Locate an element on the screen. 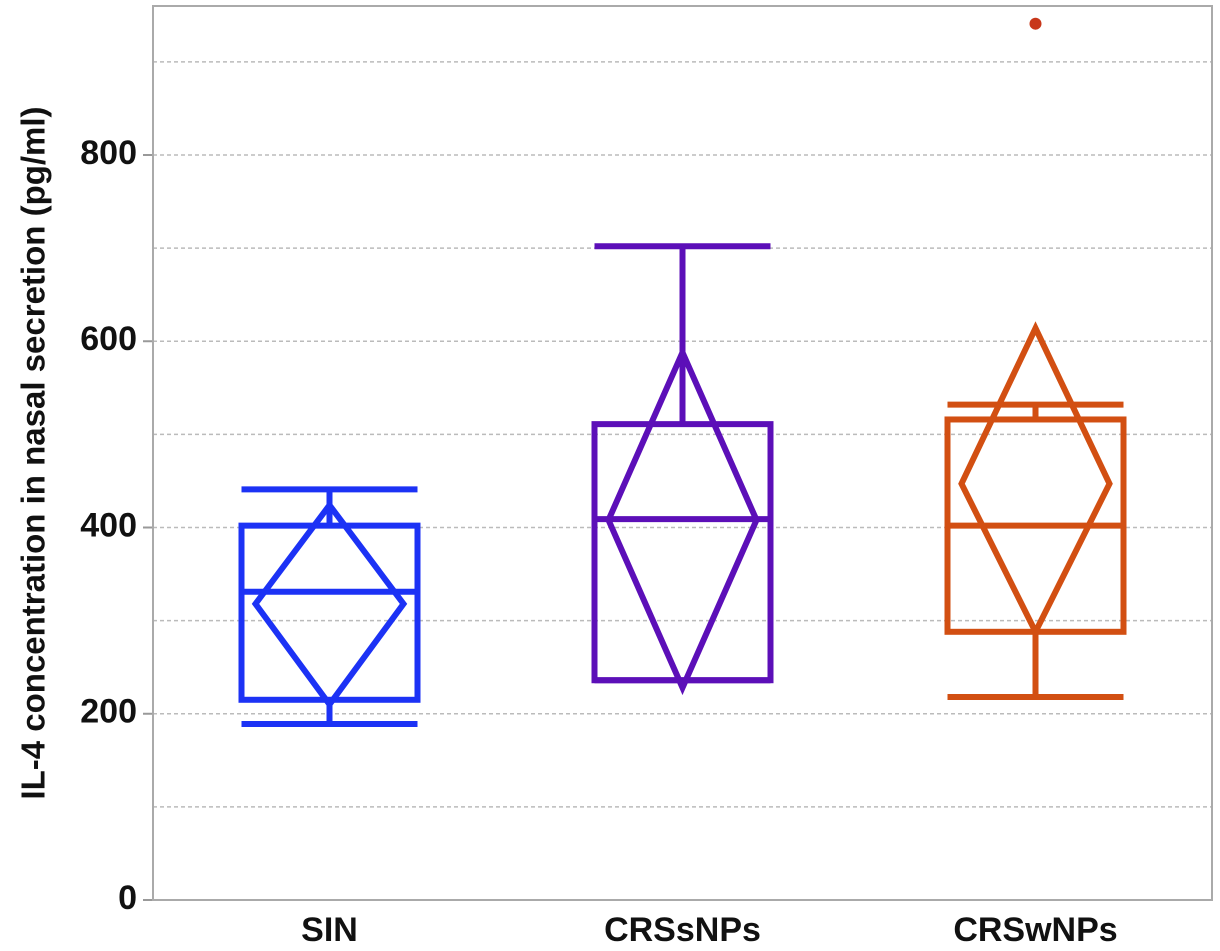 The height and width of the screenshot is (951, 1220). x-tick-label: CRSsNPs is located at coordinates (682, 930).